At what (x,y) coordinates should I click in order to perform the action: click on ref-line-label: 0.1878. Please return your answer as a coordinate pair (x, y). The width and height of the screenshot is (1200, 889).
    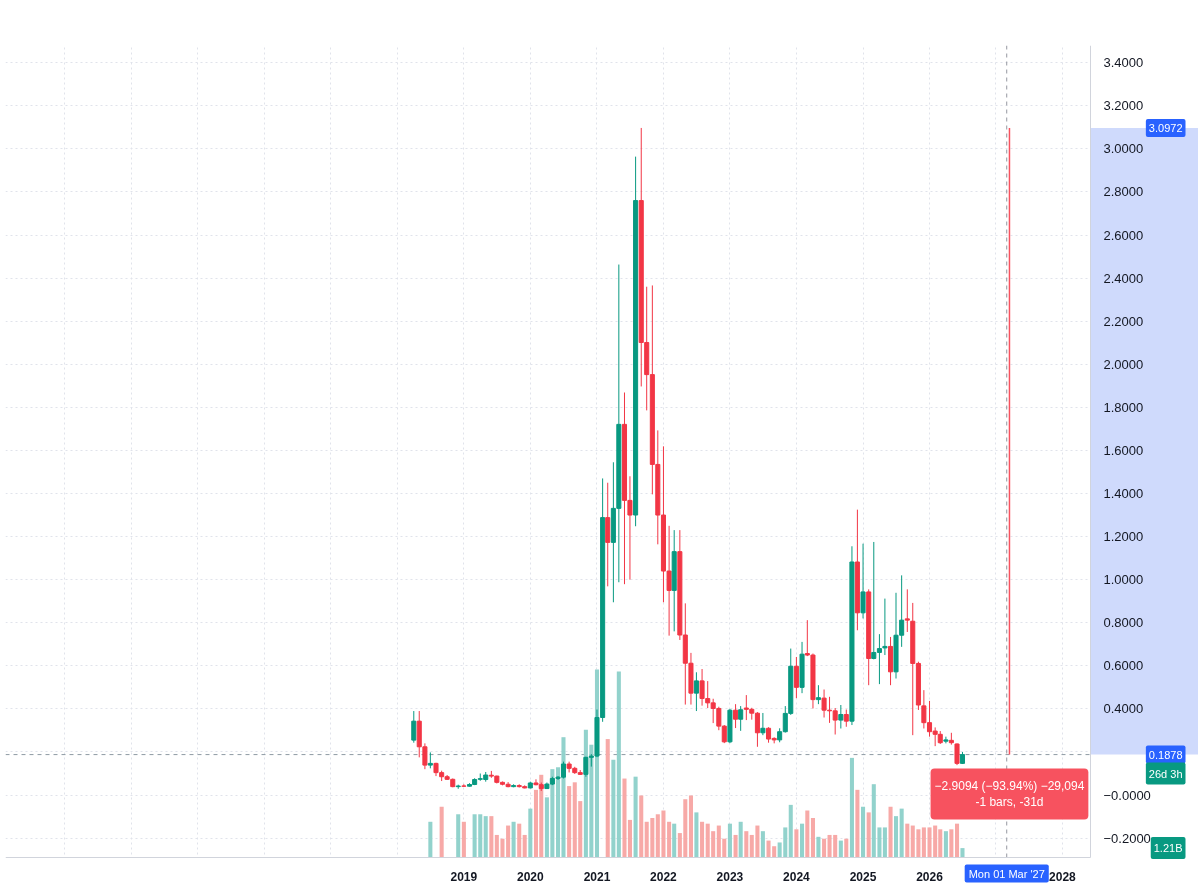
    Looking at the image, I should click on (1165, 754).